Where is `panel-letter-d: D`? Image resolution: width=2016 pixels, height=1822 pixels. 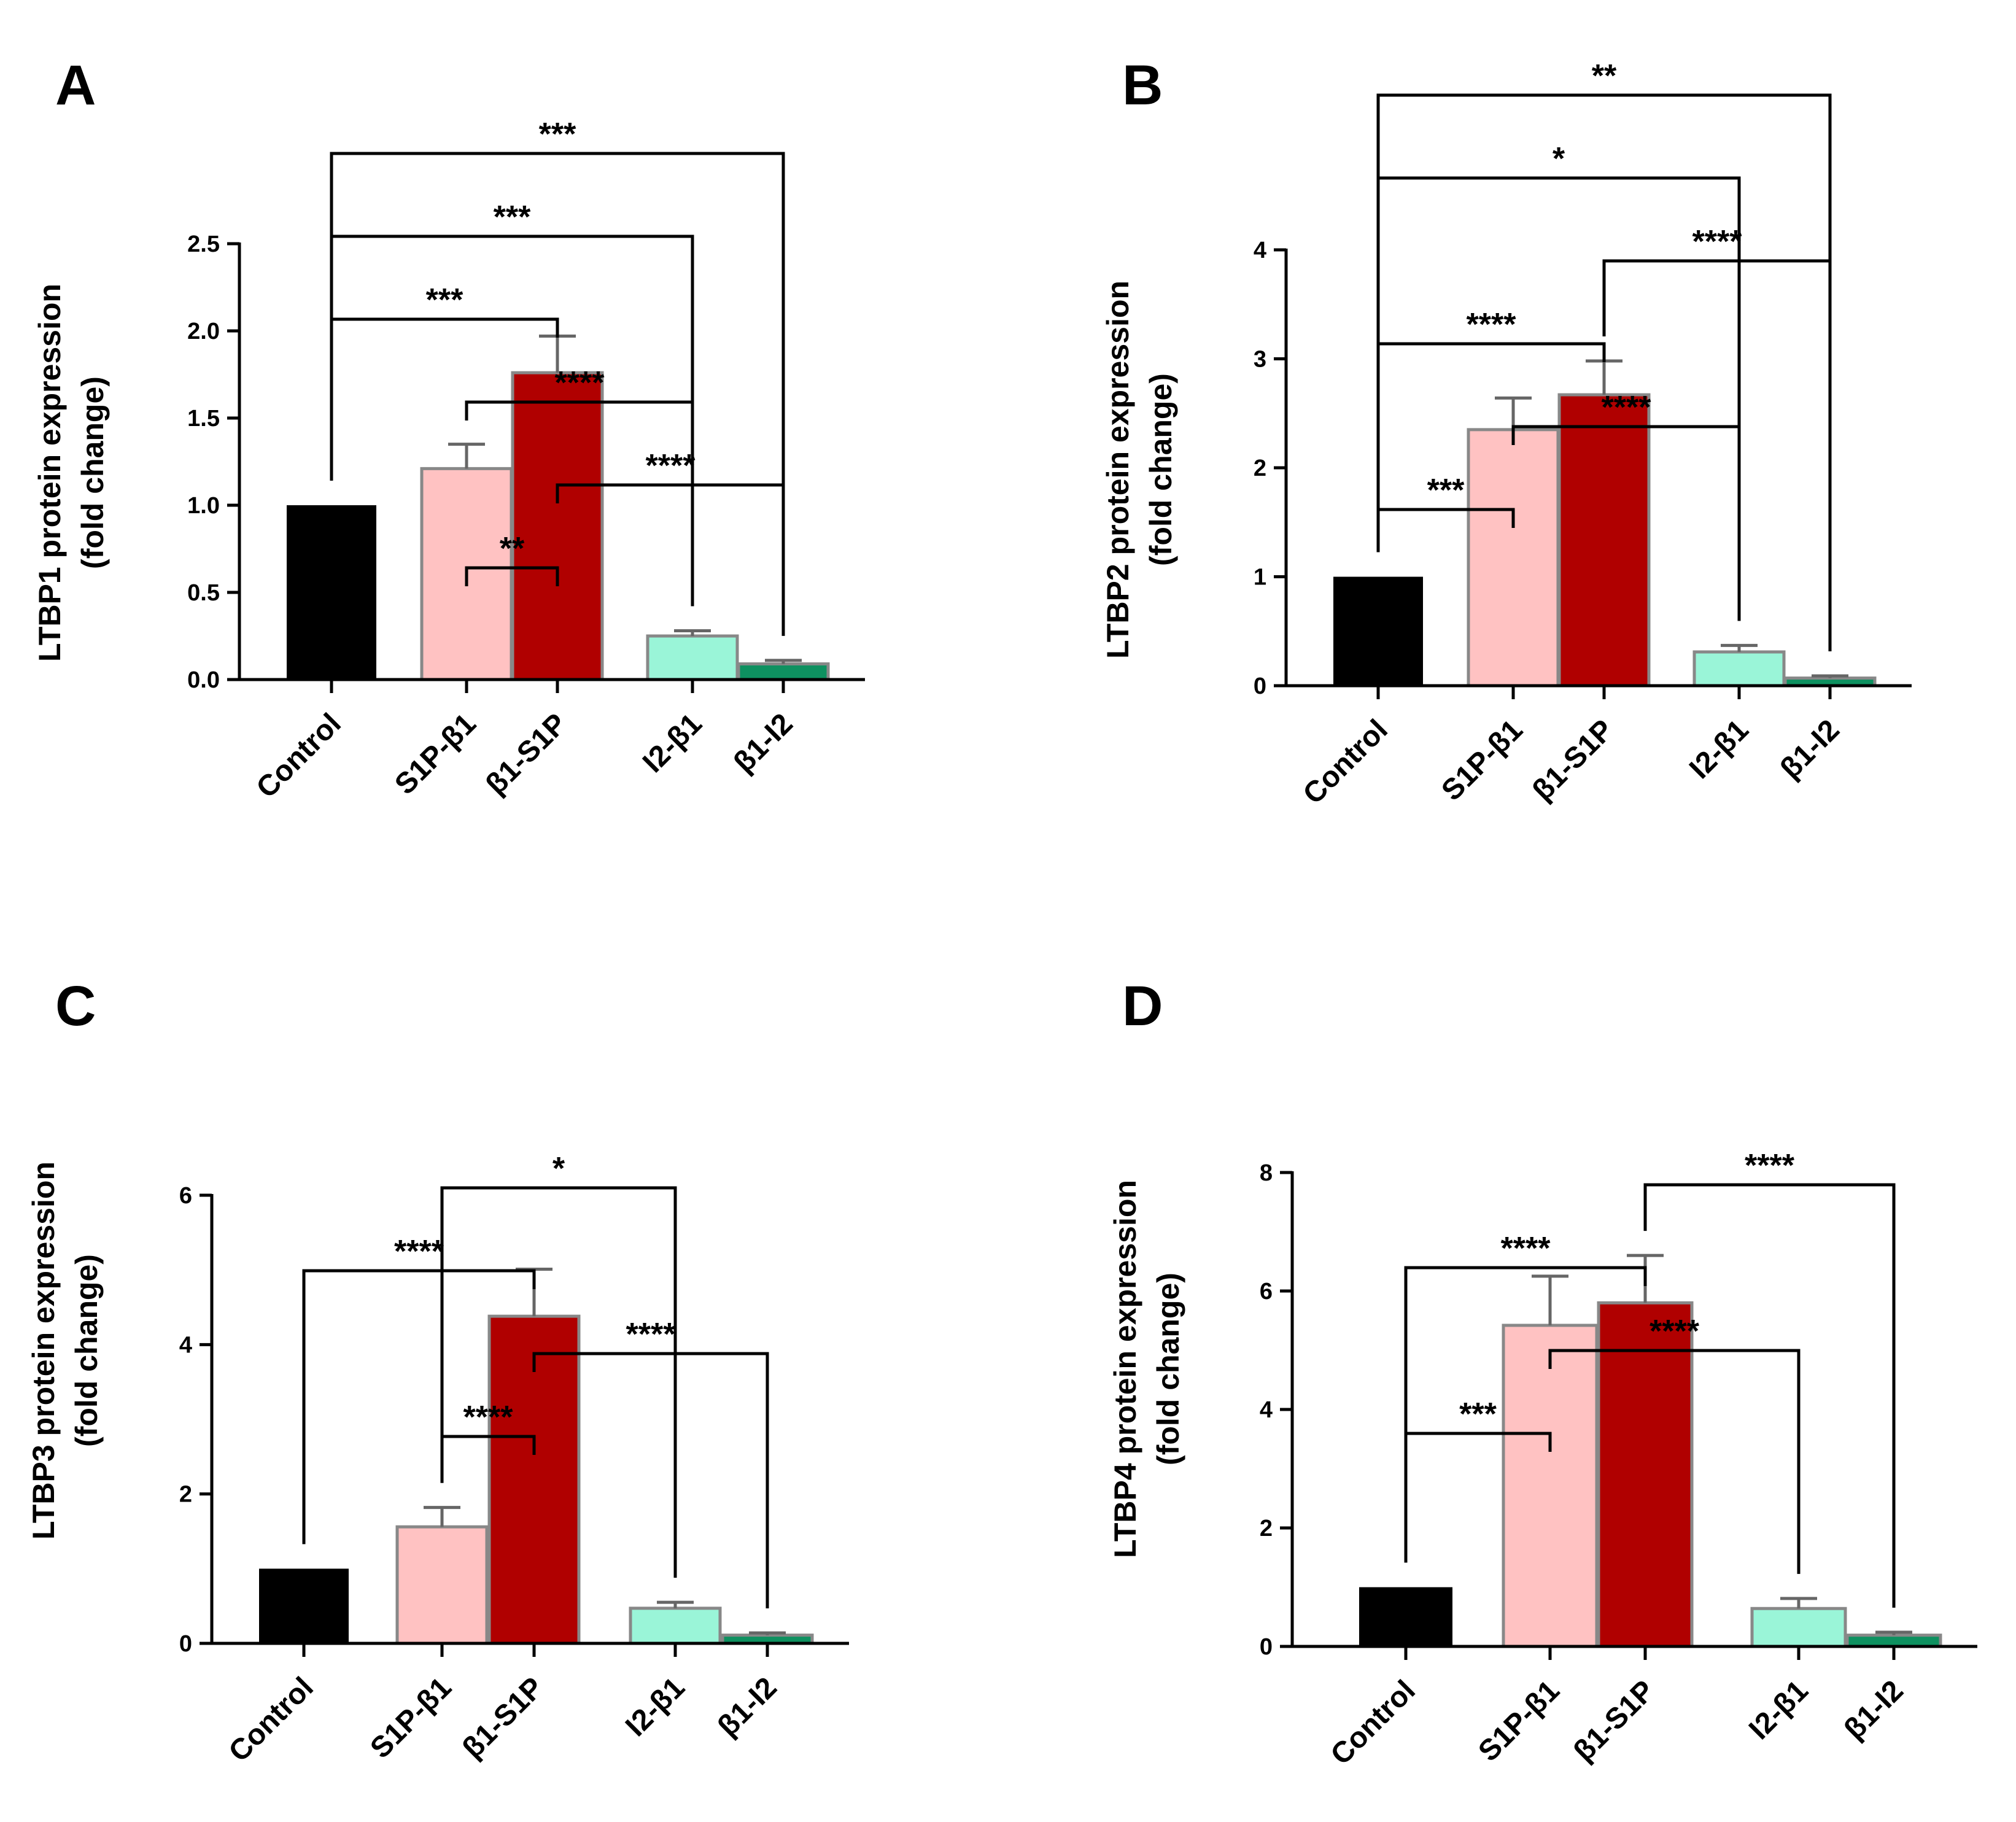 panel-letter-d: D is located at coordinates (1142, 1006).